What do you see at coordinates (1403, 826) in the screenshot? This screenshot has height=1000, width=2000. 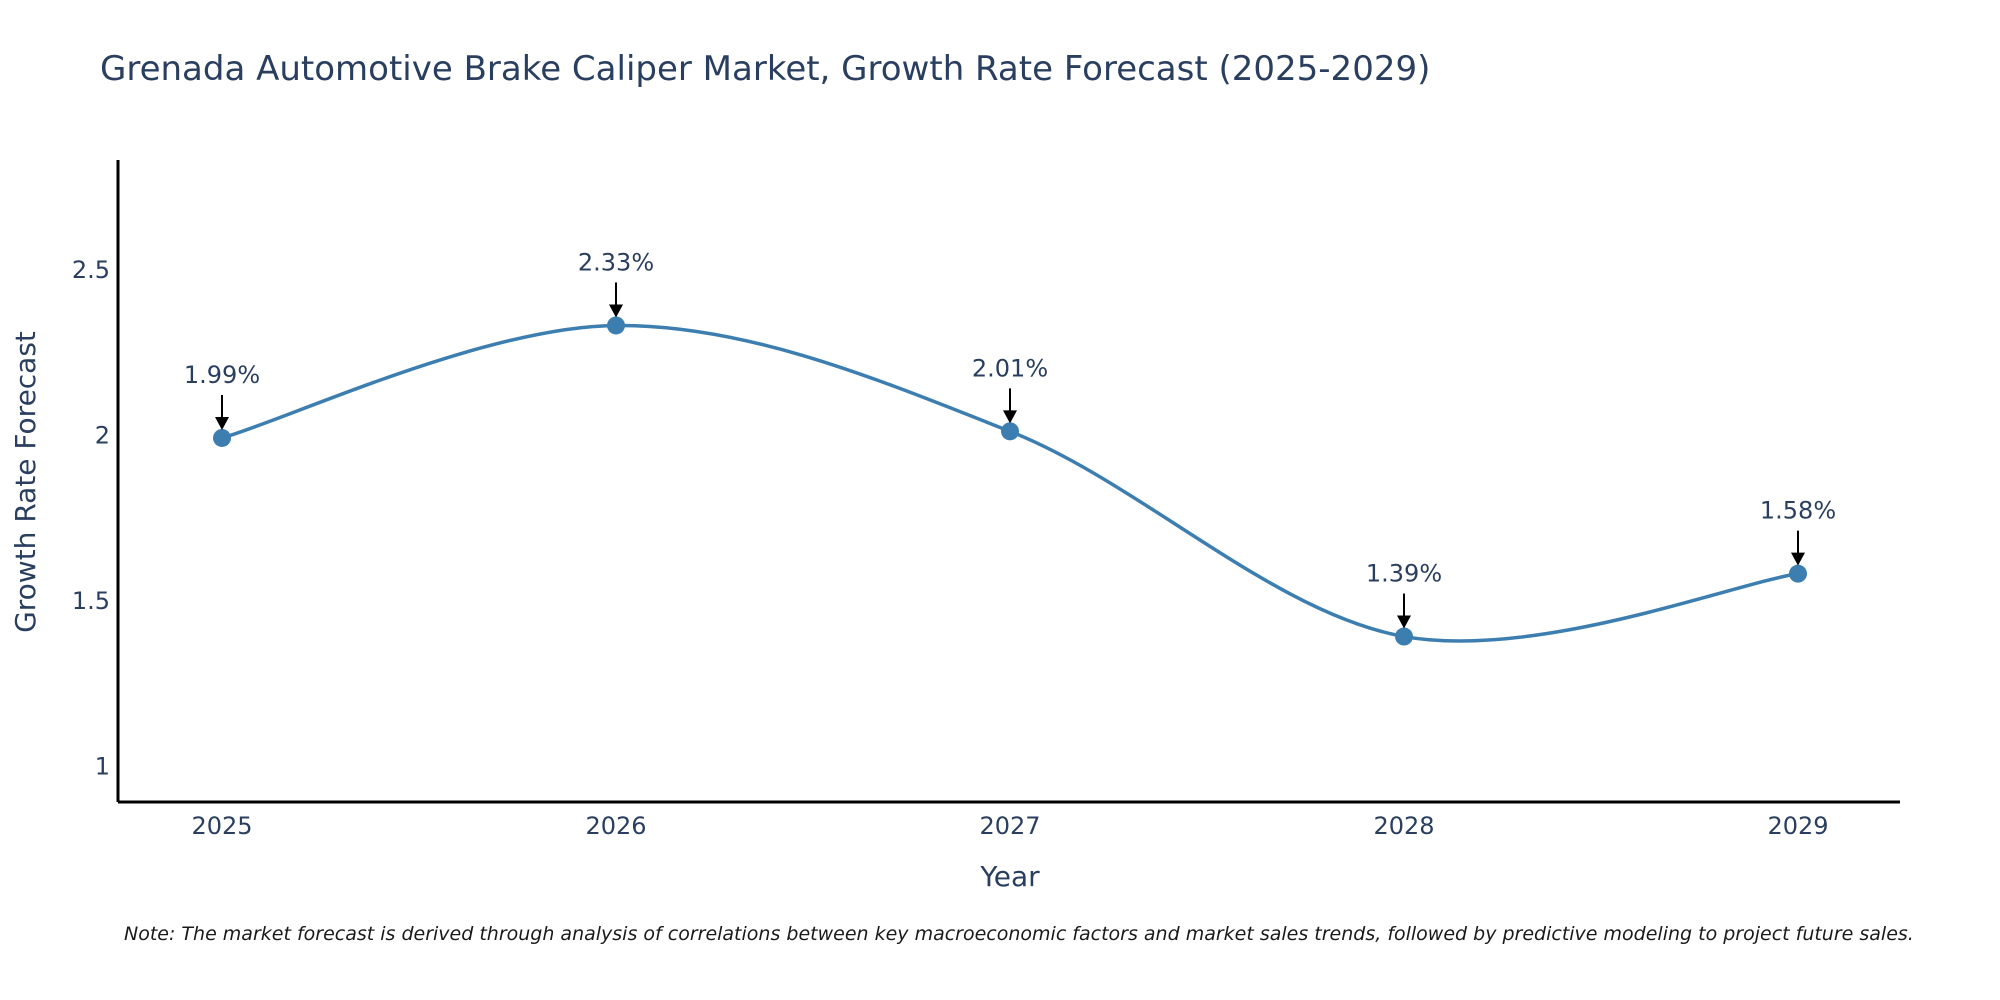 I see `x-tick-label: 2028` at bounding box center [1403, 826].